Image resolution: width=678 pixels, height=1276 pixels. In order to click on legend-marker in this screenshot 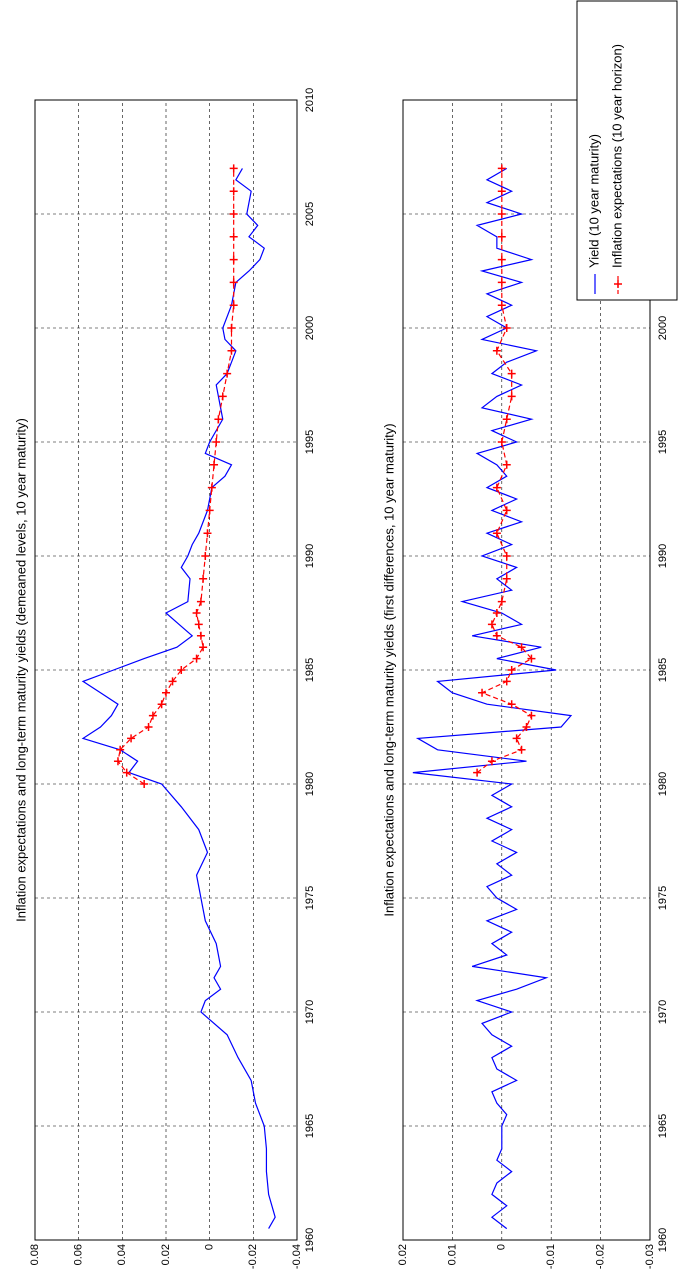, I will do `click(618, 284)`.